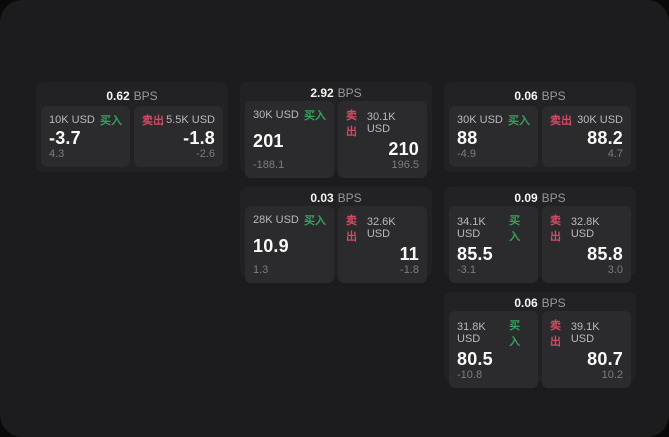 The width and height of the screenshot is (669, 437). What do you see at coordinates (615, 270) in the screenshot?
I see `sell-sub-value: 3.0` at bounding box center [615, 270].